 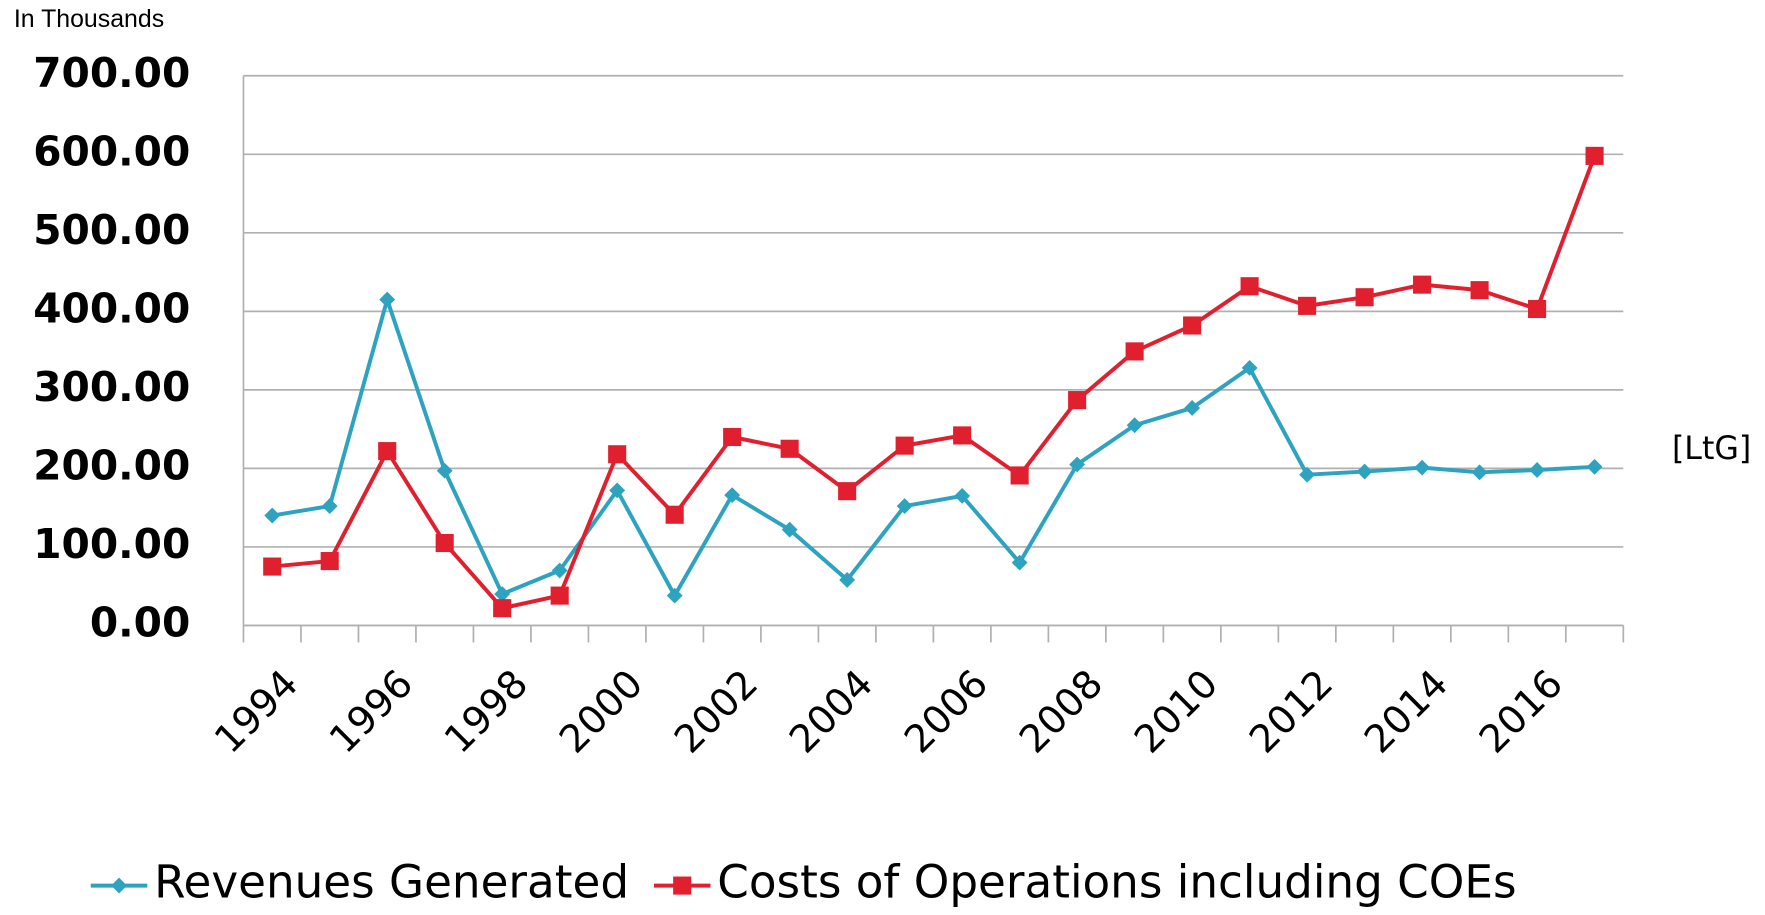 What do you see at coordinates (111, 465) in the screenshot?
I see `y-tick-label: 200.00` at bounding box center [111, 465].